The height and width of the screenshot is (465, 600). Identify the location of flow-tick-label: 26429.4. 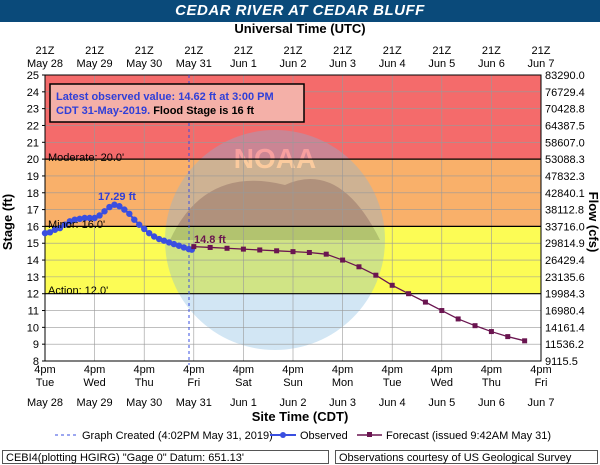
(565, 261).